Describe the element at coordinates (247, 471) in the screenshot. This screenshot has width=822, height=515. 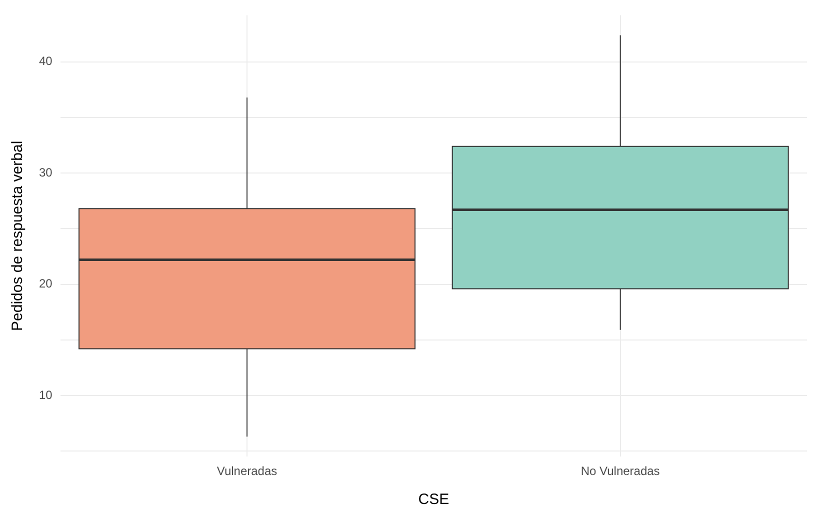
I see `x-tick-label: Vulneradas` at that location.